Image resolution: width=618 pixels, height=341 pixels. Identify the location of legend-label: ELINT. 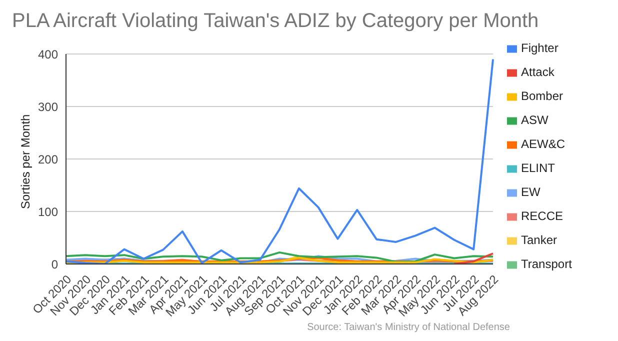
(538, 168).